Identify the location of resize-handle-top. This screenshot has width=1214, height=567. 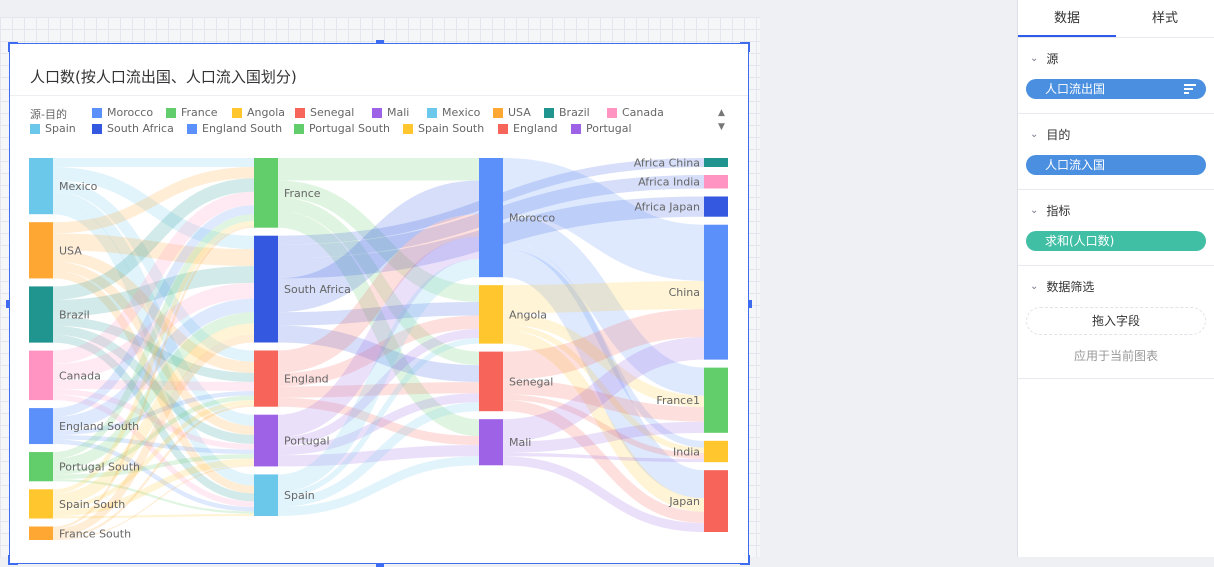
(380, 42).